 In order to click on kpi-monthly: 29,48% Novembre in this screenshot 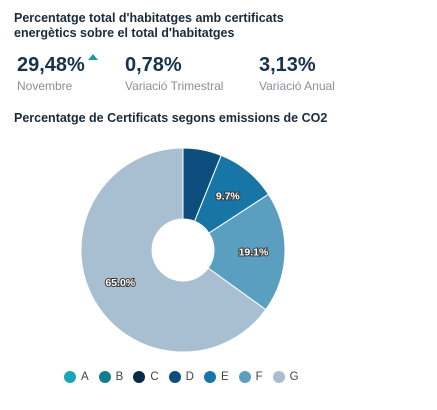, I will do `click(57, 73)`.